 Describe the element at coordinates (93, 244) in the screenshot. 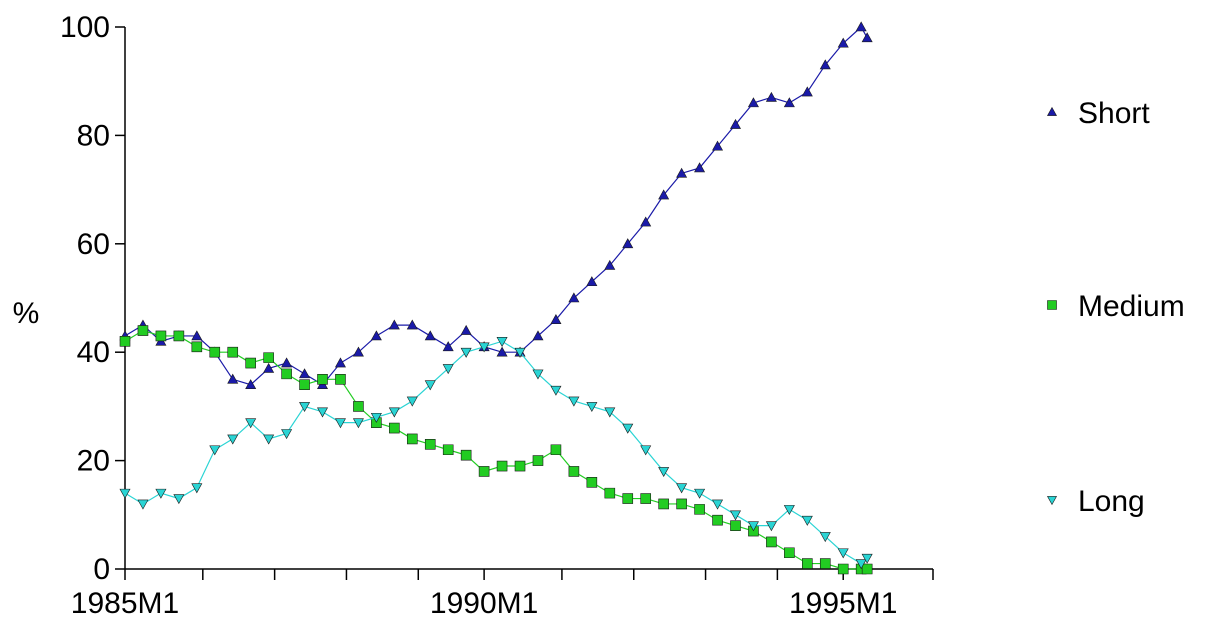

I see `y-tick-label: 60` at that location.